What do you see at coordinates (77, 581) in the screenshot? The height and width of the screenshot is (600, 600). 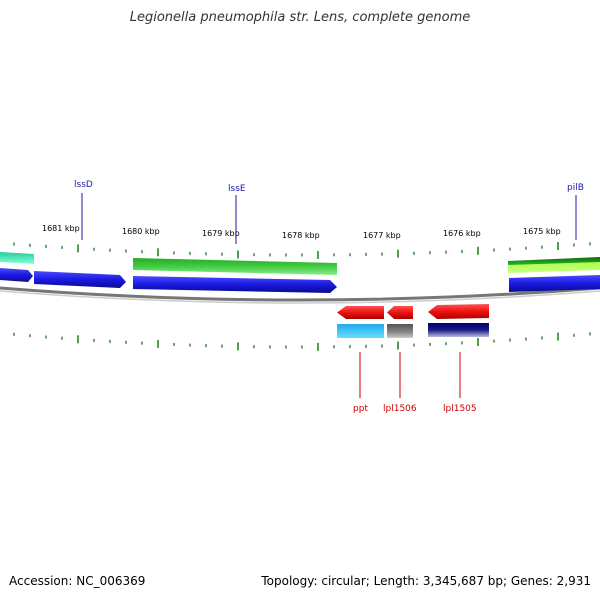 I see `accession-label: Accession: NC_006369` at bounding box center [77, 581].